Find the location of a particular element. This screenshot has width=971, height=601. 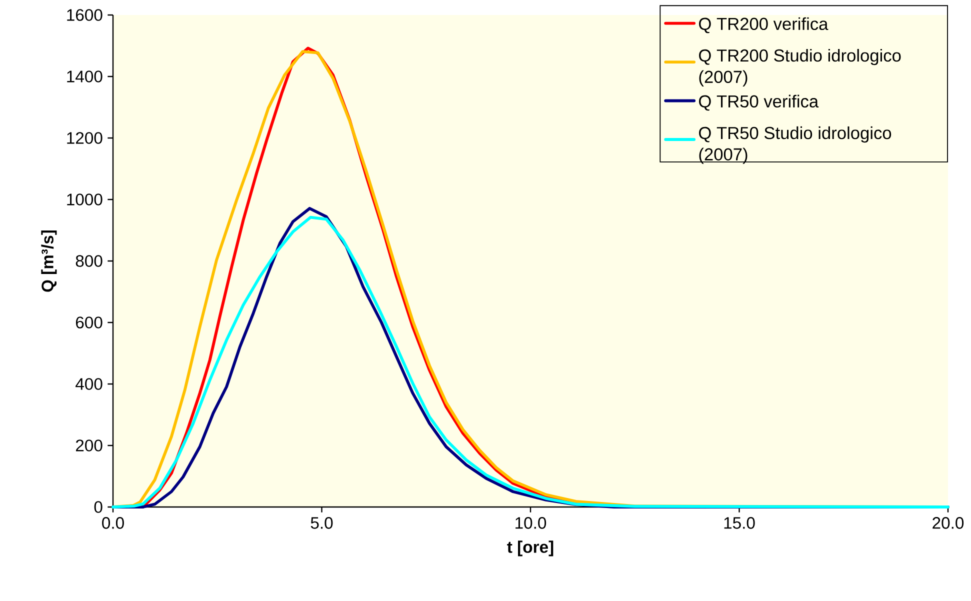

legend-label: Q TR200 Studio idrologico (2007) is located at coordinates (800, 67).